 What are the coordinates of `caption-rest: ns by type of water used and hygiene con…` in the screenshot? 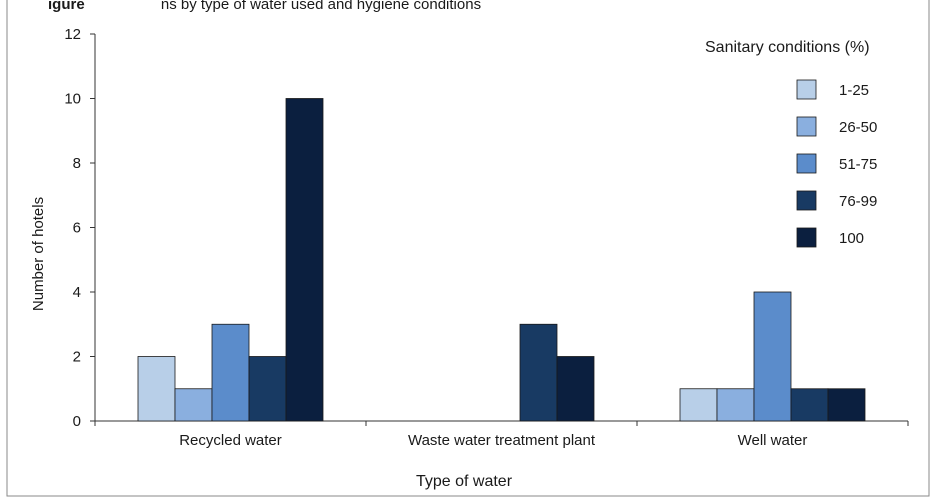 It's located at (321, 6).